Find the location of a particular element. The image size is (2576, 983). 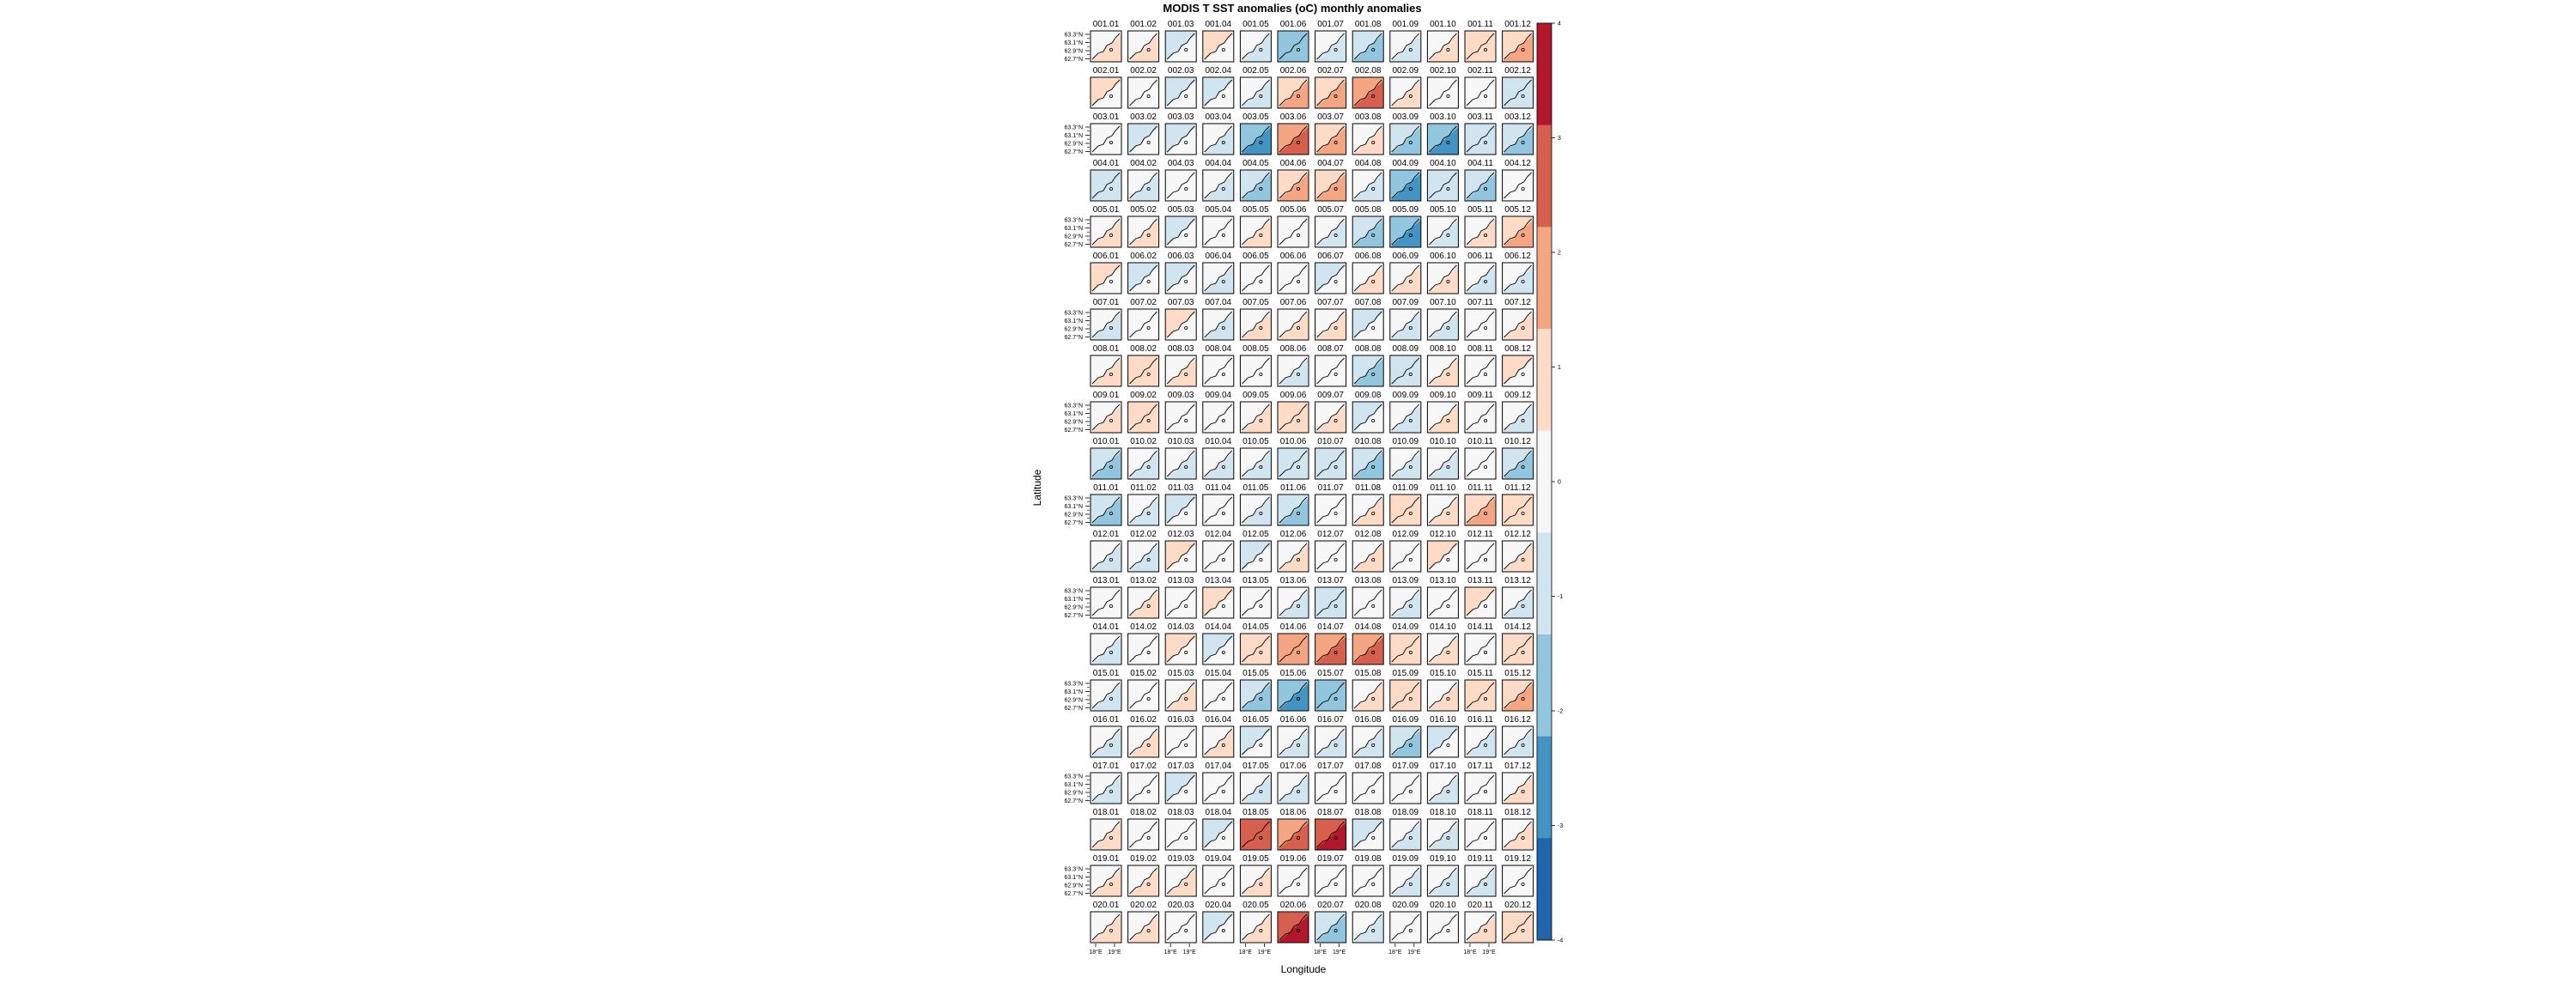

panel-title: 008.01 is located at coordinates (1107, 349).